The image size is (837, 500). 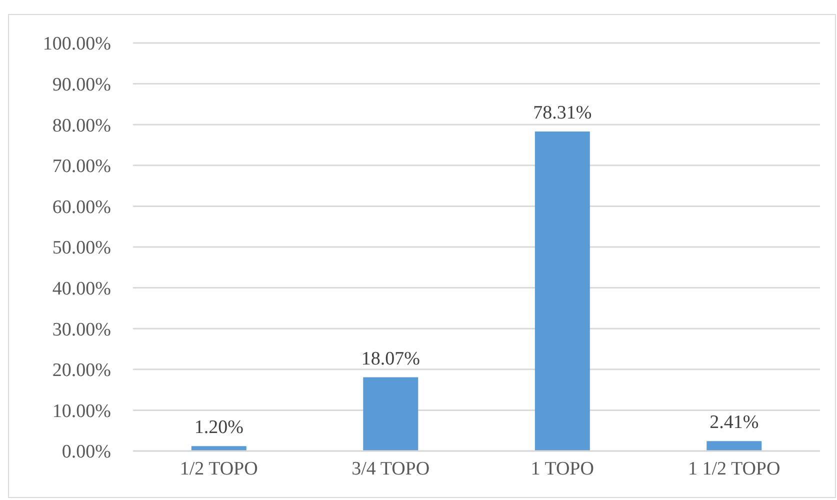 I want to click on y-tick-label: 0.00%, so click(x=87, y=452).